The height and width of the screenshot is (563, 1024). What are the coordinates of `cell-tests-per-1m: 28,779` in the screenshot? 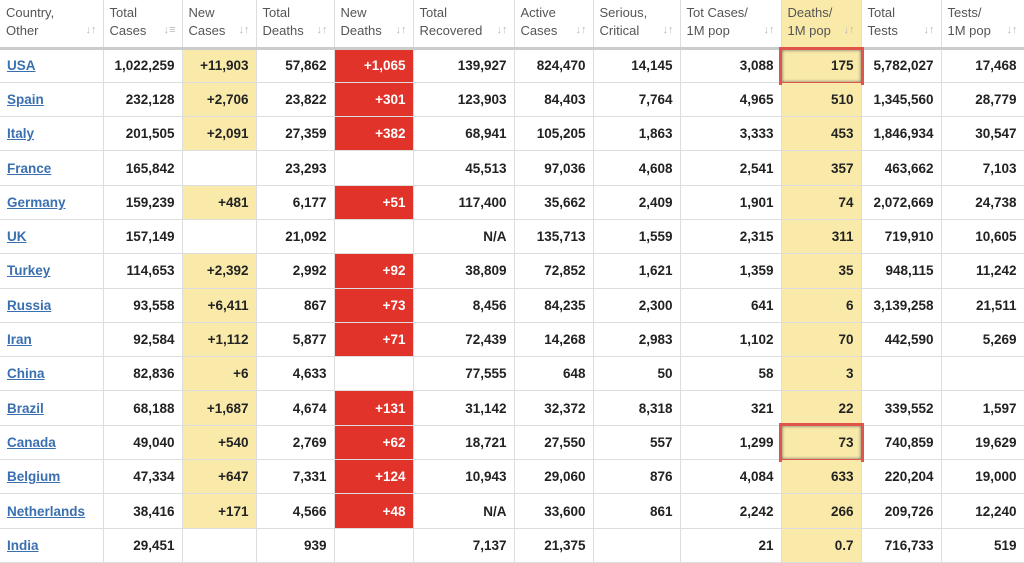 It's located at (982, 100).